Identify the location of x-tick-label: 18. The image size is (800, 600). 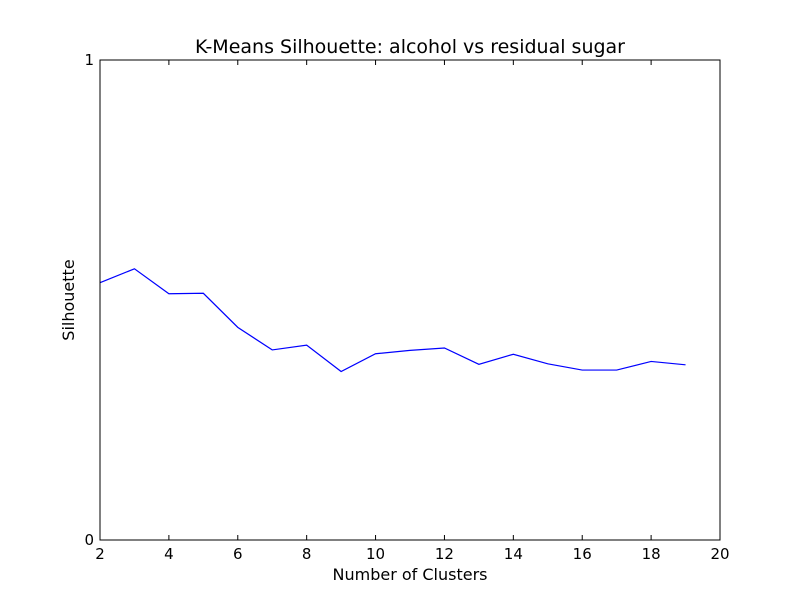
(651, 554).